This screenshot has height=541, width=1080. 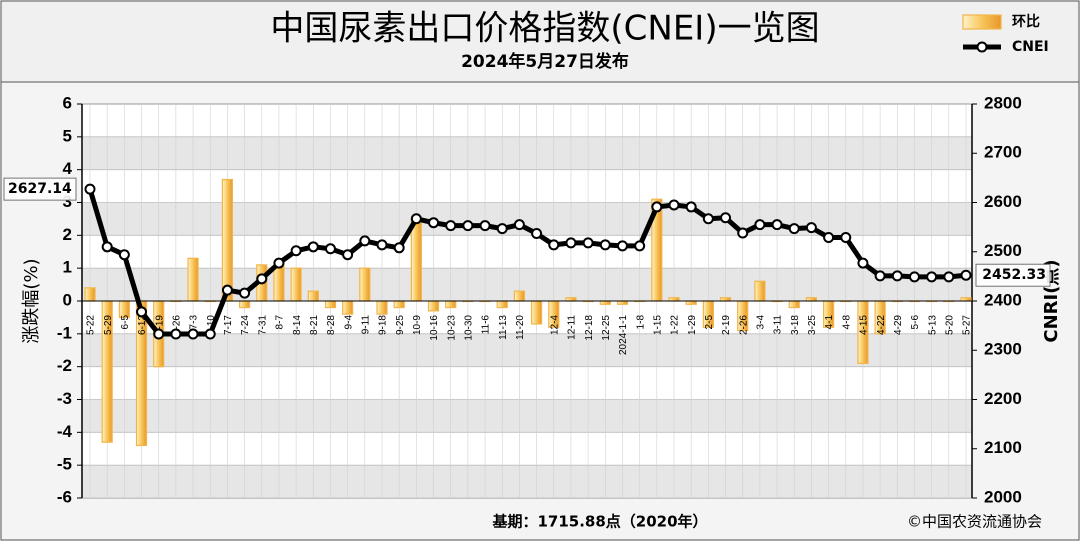 I want to click on x-tick-label: 10-9, so click(x=417, y=325).